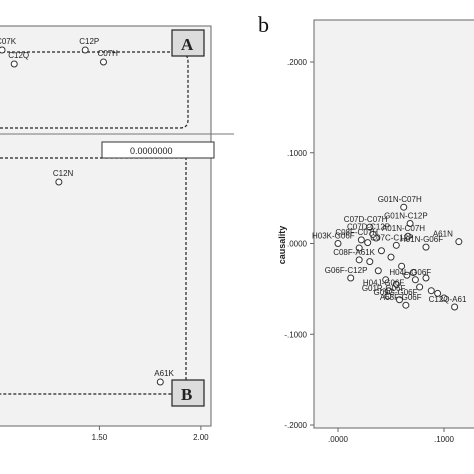 This screenshot has width=474, height=474. I want to click on panel-b-y-tick-label: .2000, so click(297, 62).